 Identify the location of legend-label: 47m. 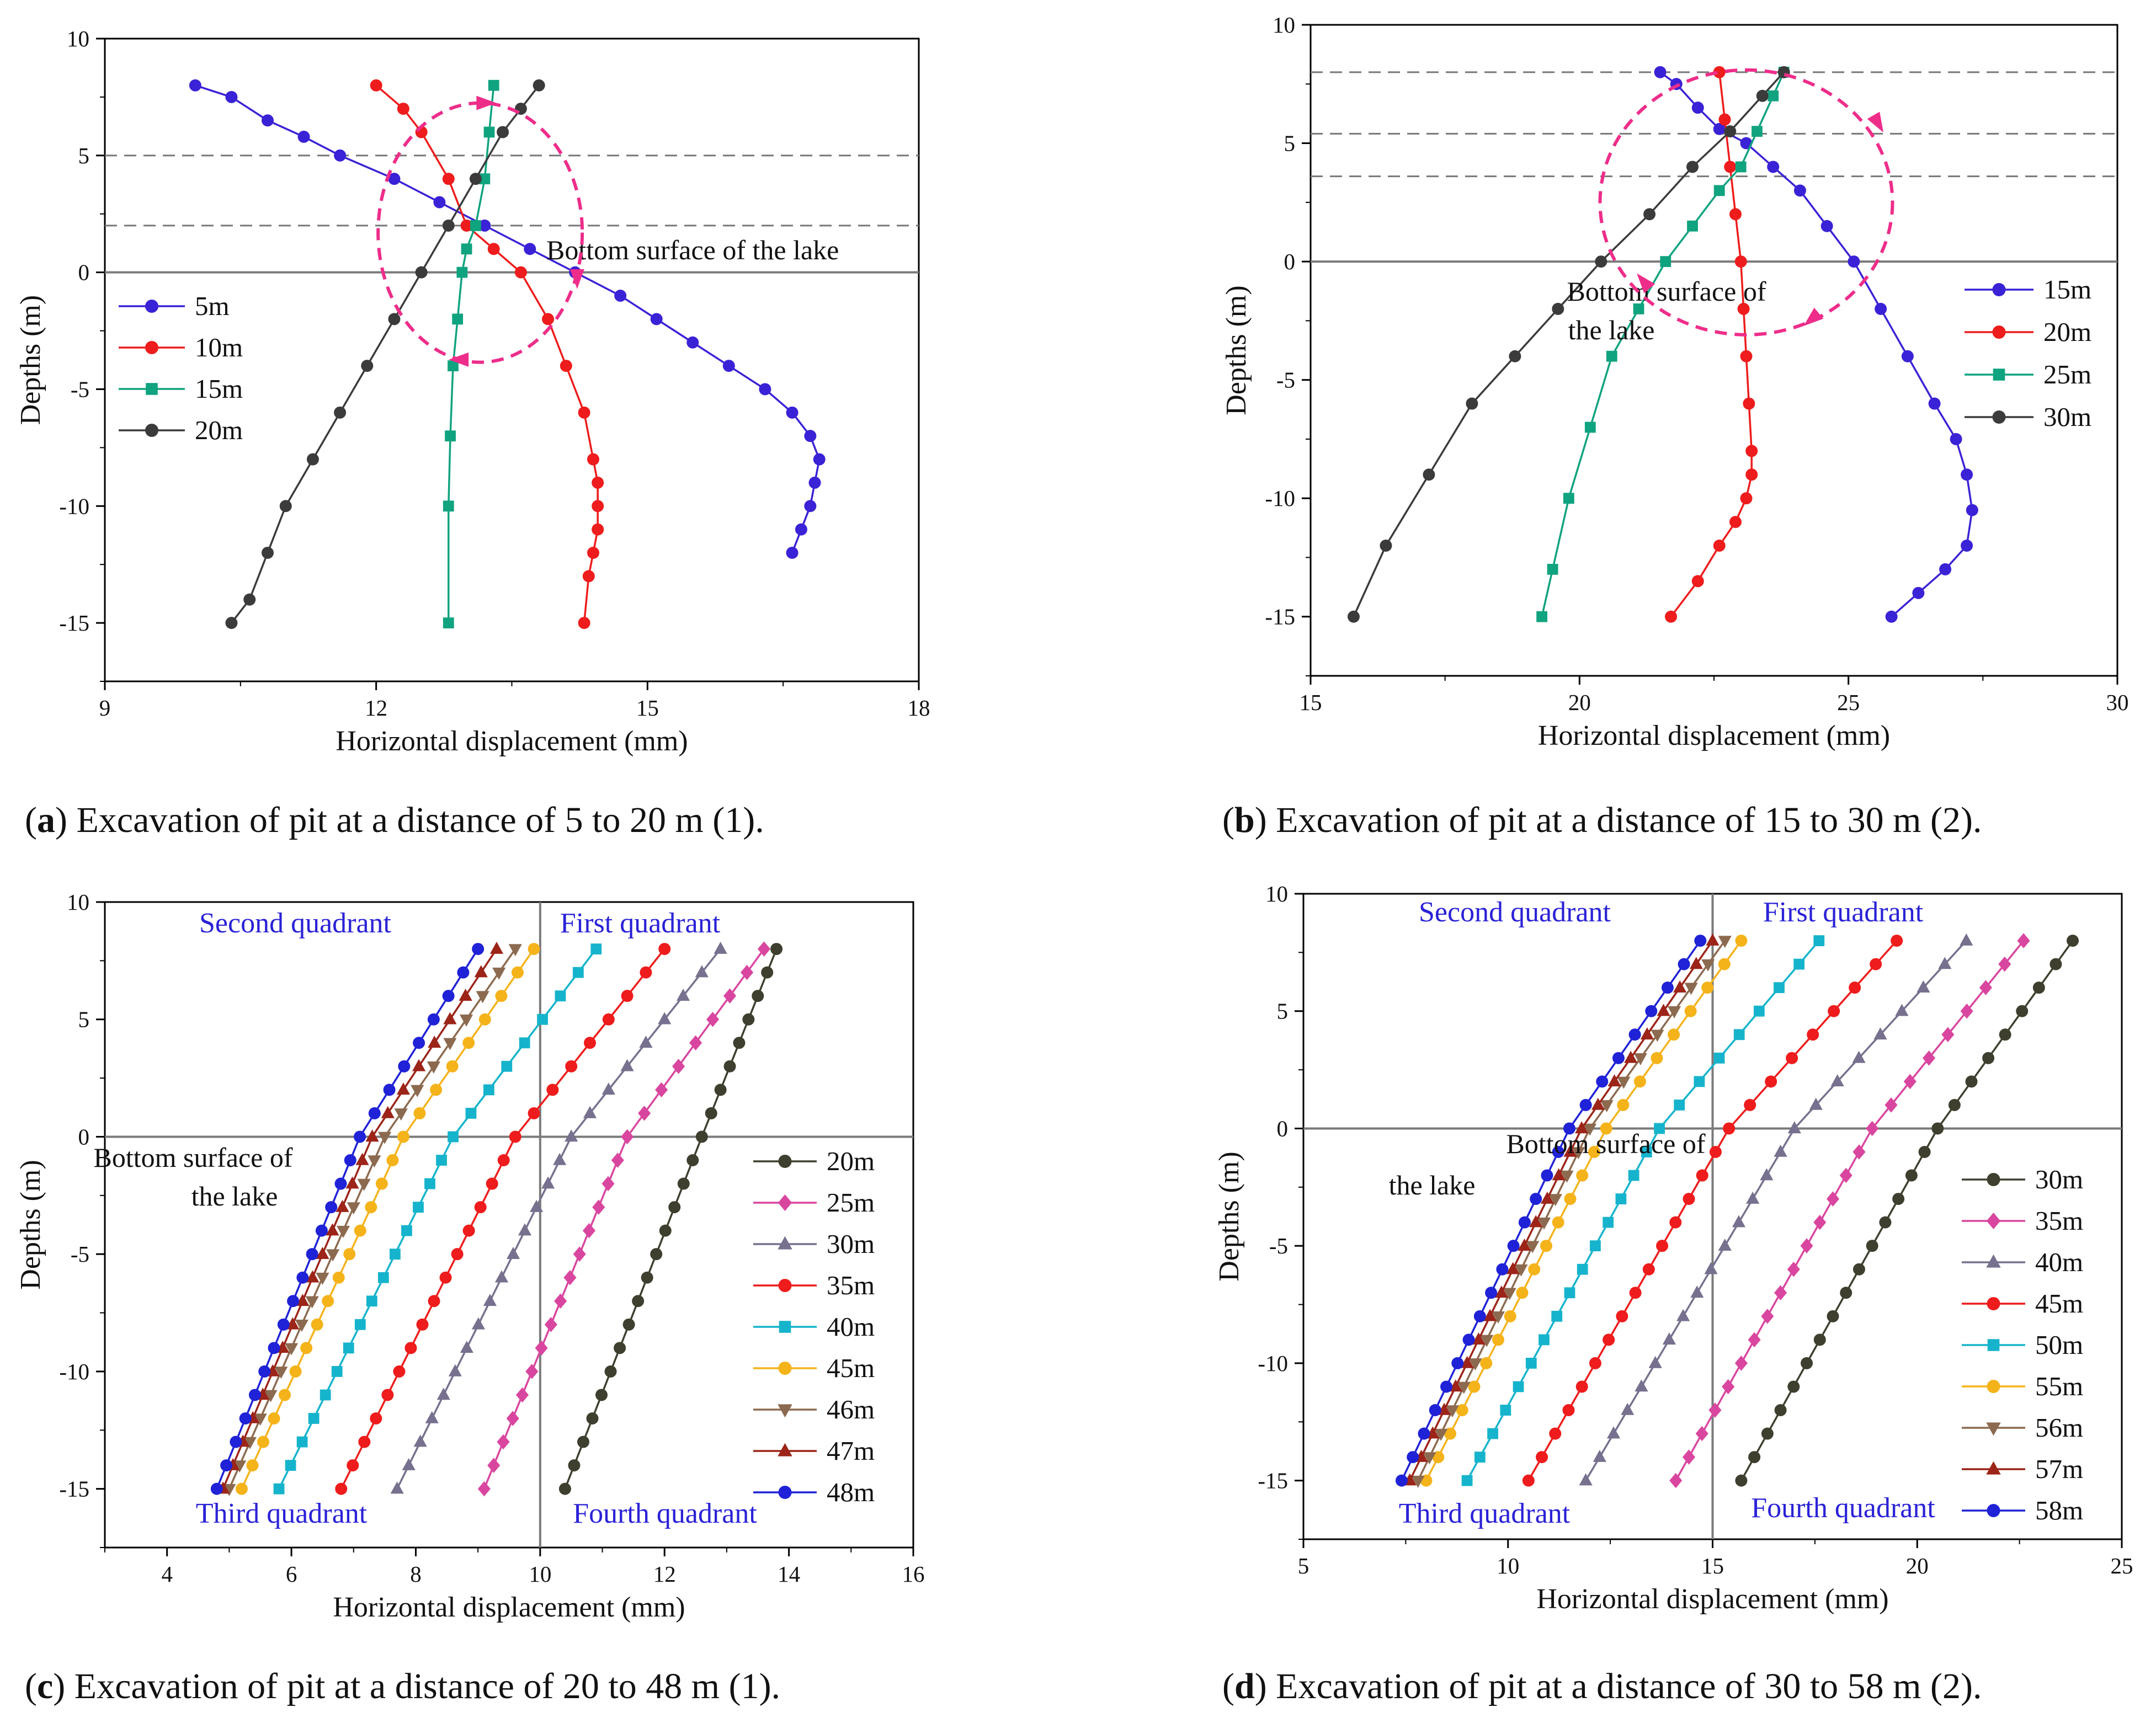
(851, 1451).